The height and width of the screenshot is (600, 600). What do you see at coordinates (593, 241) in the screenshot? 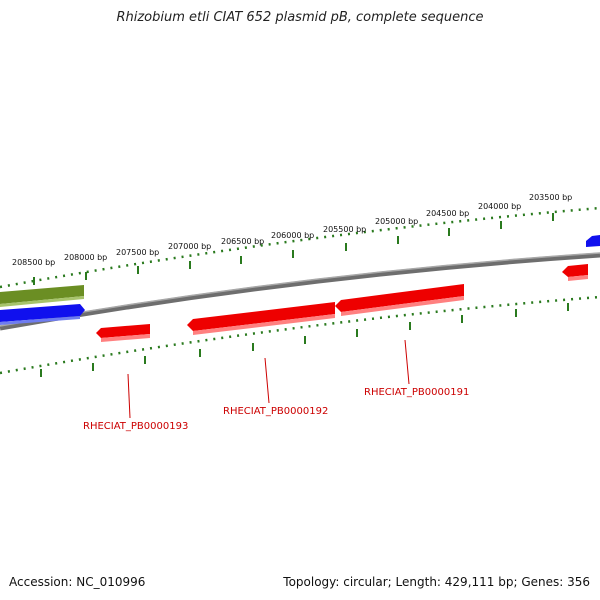
I see `gene-feature-blue-right` at bounding box center [593, 241].